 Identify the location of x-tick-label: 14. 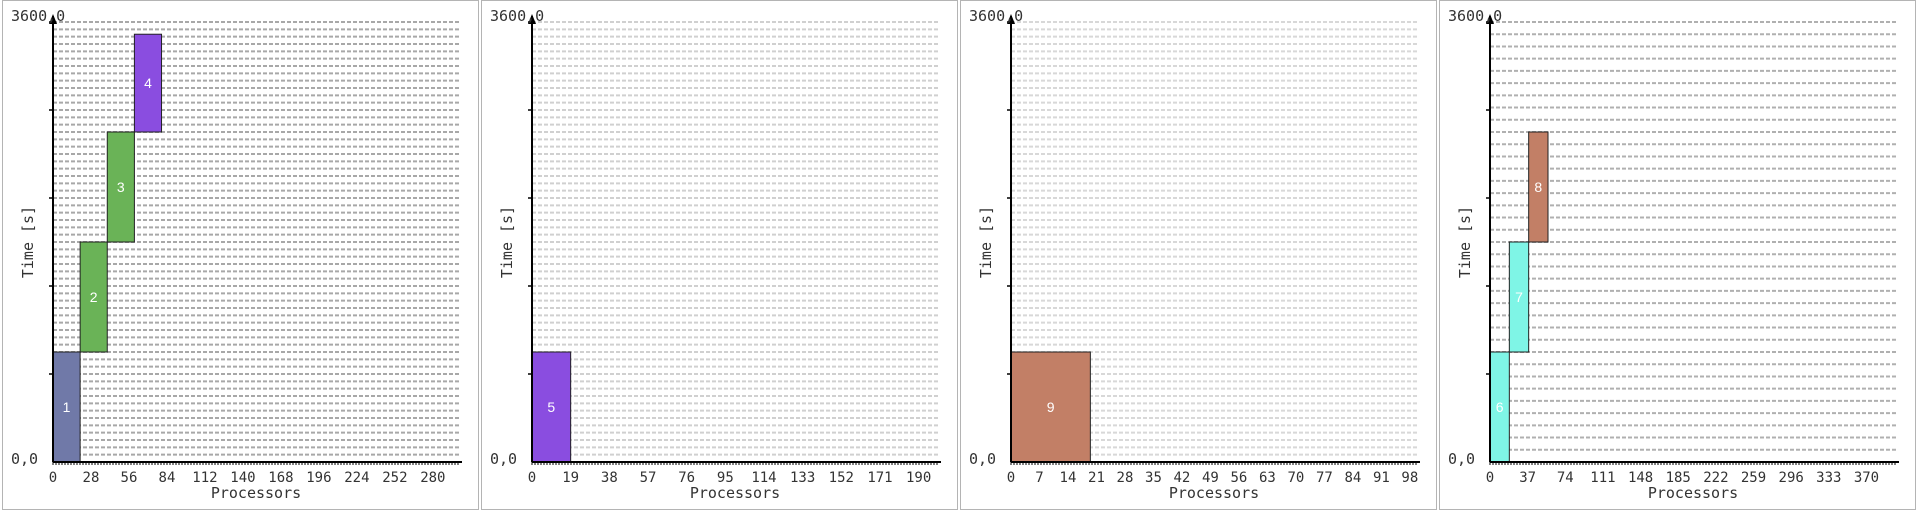
(1068, 478).